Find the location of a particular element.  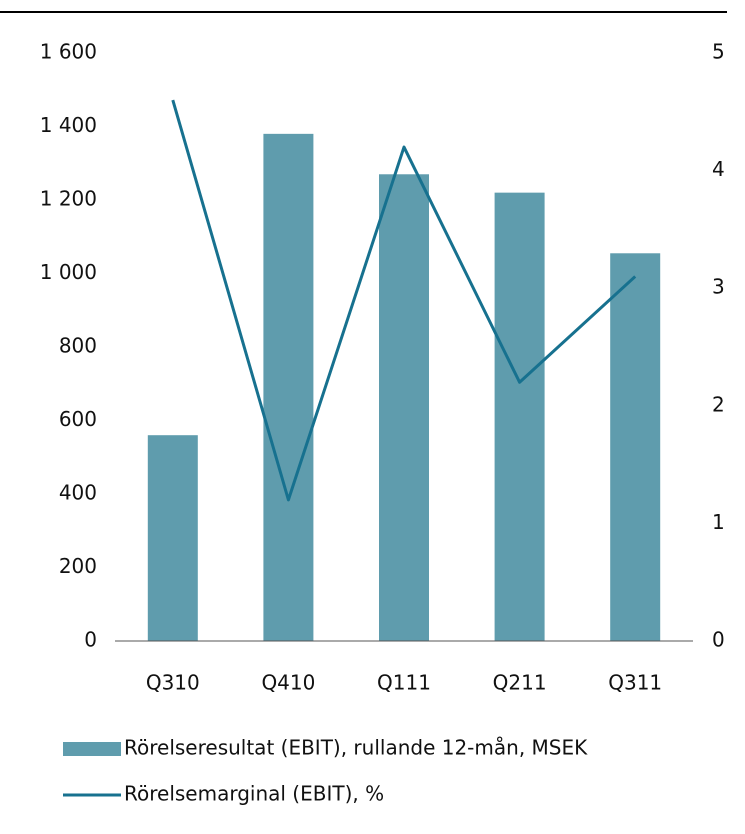

y-tick-label: 200 is located at coordinates (78, 566).